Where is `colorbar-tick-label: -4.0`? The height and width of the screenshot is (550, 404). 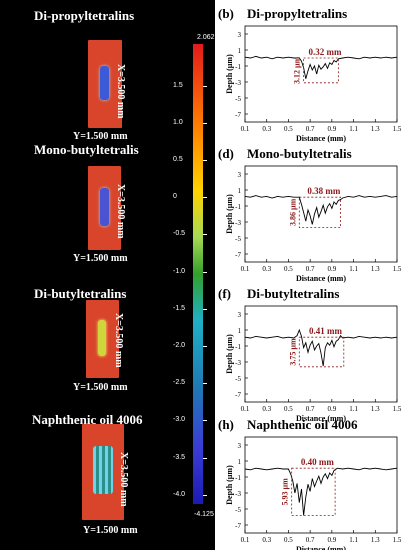
colorbar-tick-label: -4.0 is located at coordinates (179, 494).